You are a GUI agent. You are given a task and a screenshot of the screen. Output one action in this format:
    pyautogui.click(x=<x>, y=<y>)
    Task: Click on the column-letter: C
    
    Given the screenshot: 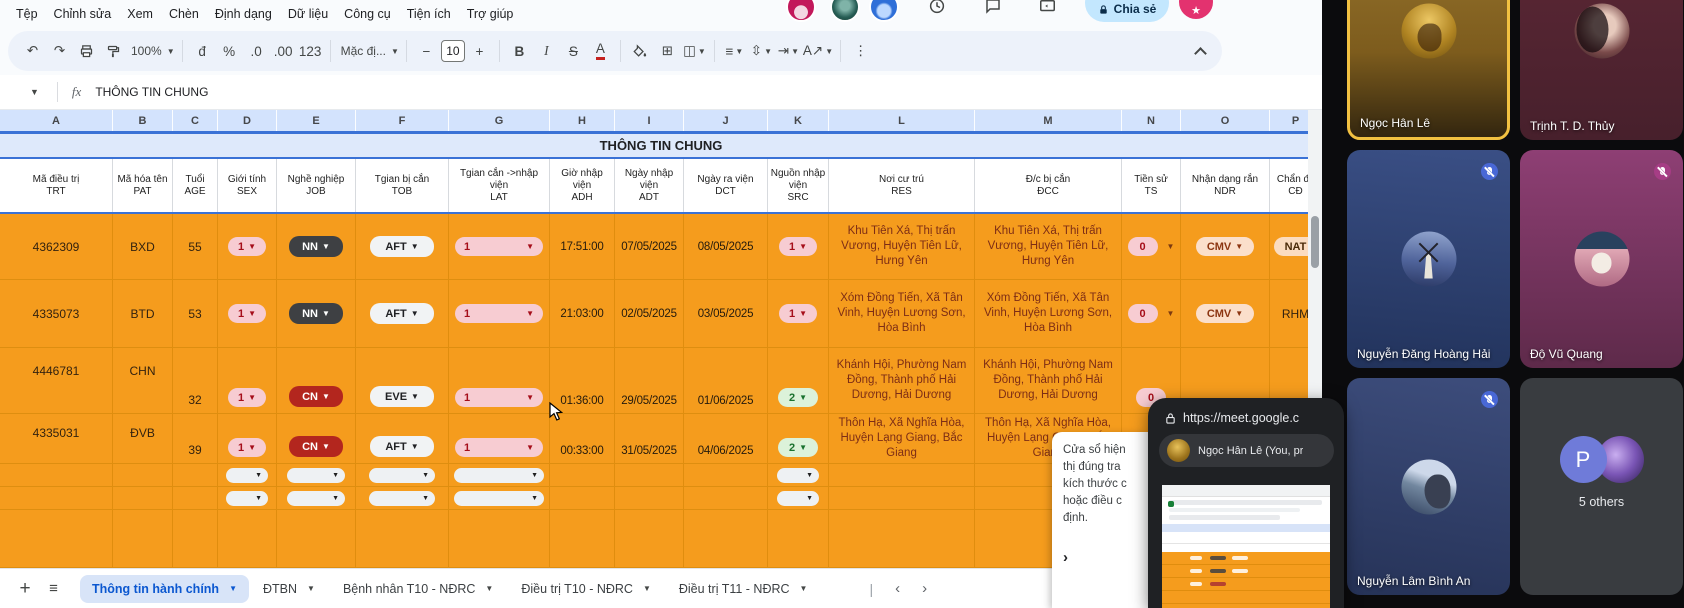 What is the action you would take?
    pyautogui.click(x=195, y=120)
    